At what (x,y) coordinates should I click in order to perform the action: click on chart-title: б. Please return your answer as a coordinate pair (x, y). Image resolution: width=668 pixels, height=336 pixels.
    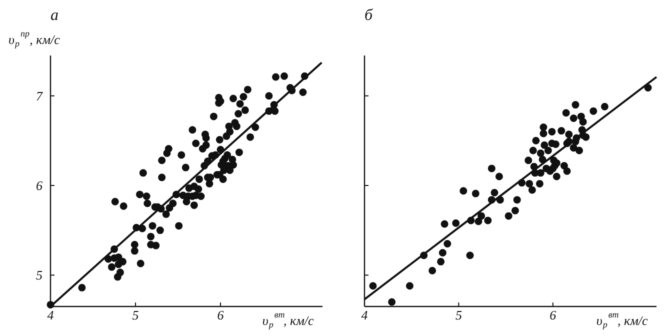
    Looking at the image, I should click on (369, 15).